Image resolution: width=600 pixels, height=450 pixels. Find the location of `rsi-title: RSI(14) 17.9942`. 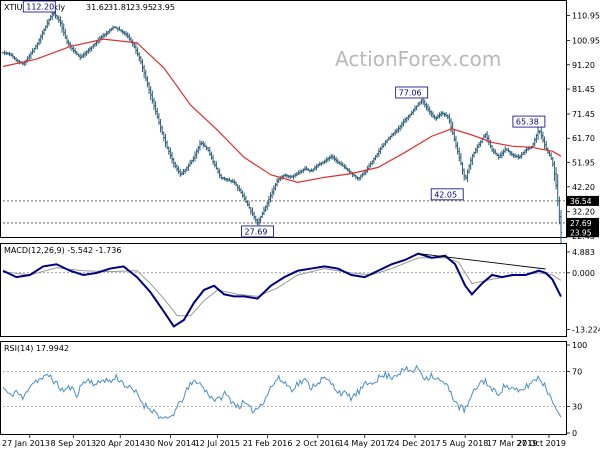

rsi-title: RSI(14) 17.9942 is located at coordinates (36, 348).